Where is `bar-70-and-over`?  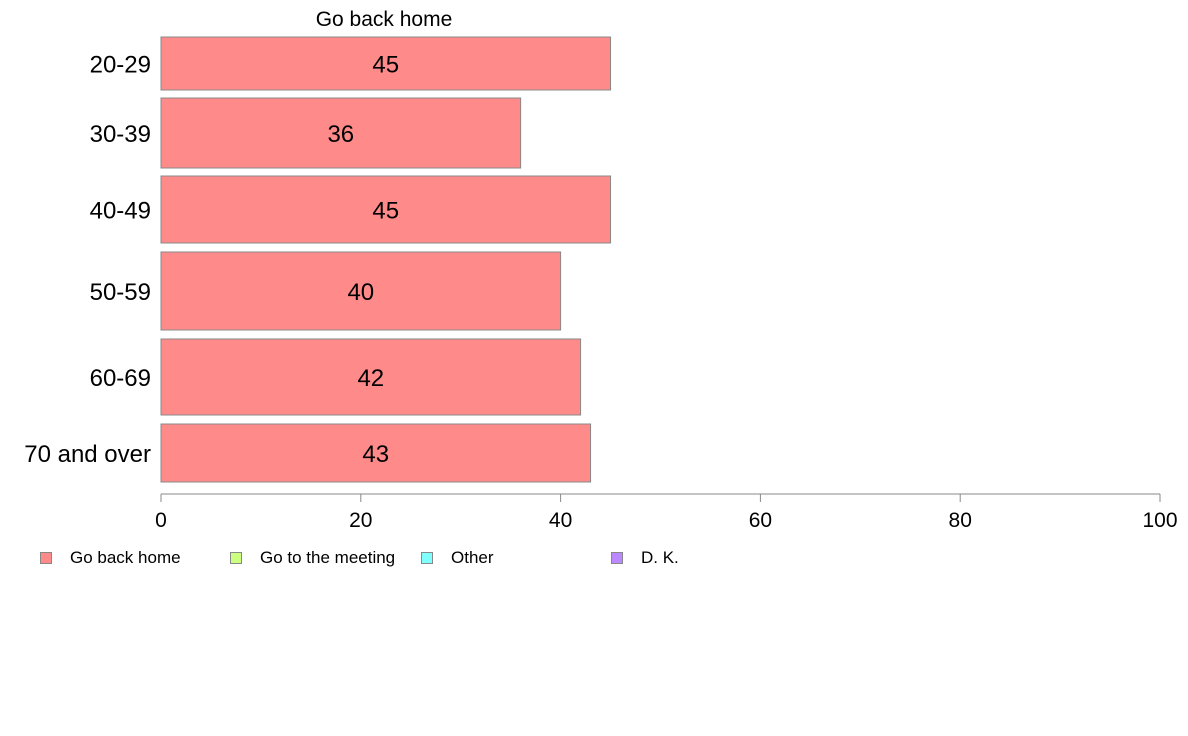
bar-70-and-over is located at coordinates (376, 453).